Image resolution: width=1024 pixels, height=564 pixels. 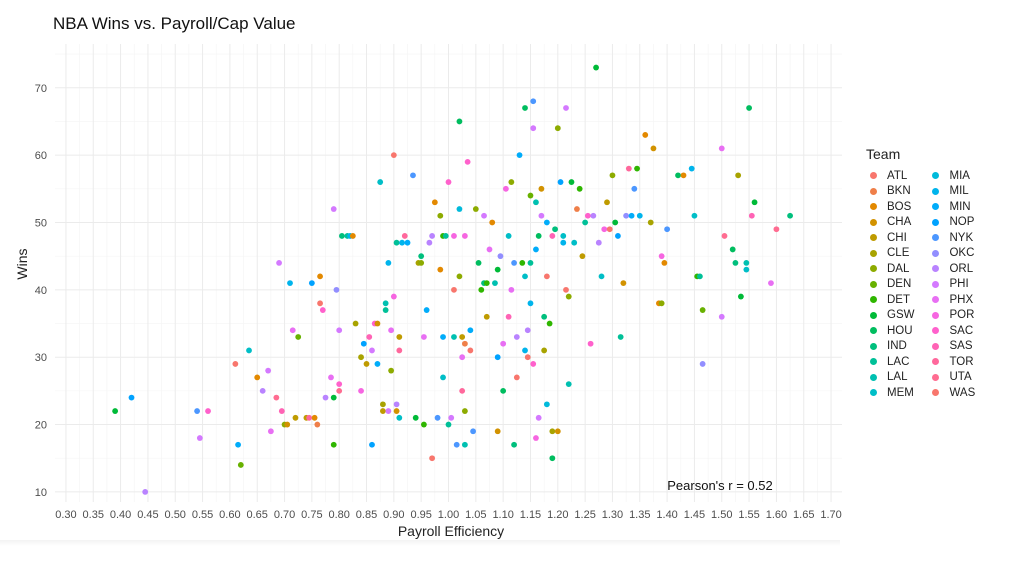 What do you see at coordinates (803, 515) in the screenshot?
I see `x-tick-label: 1.65` at bounding box center [803, 515].